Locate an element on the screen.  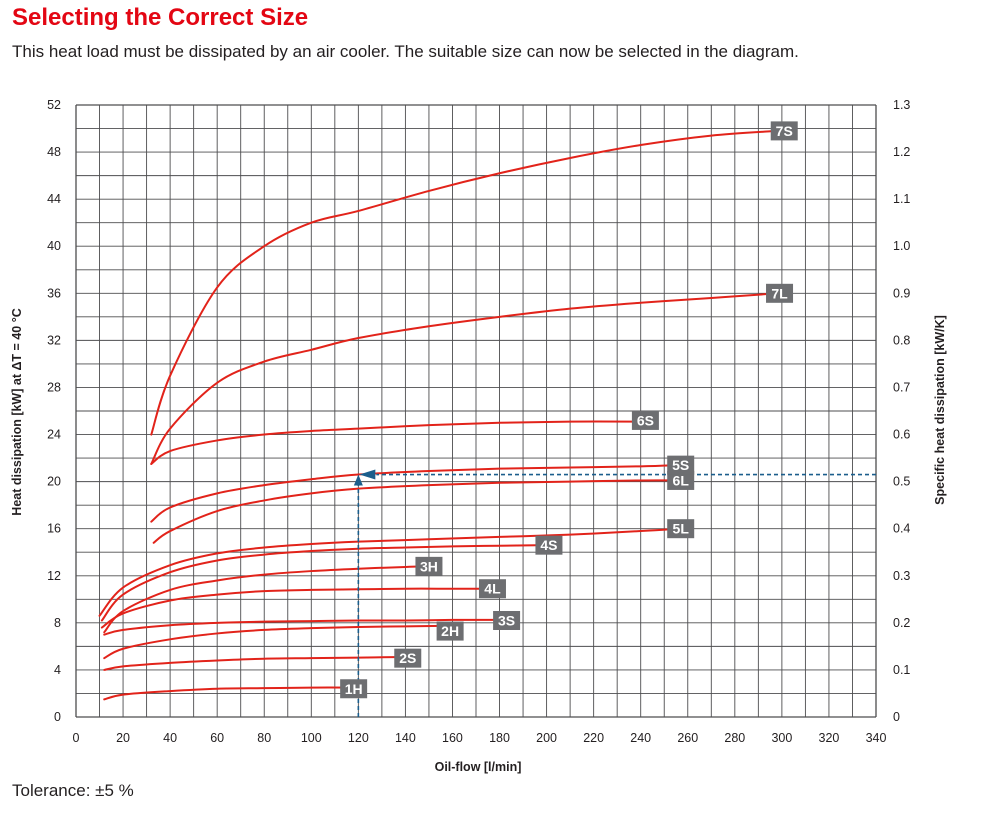
y-right-tick-label: 1.3 is located at coordinates (901, 105).